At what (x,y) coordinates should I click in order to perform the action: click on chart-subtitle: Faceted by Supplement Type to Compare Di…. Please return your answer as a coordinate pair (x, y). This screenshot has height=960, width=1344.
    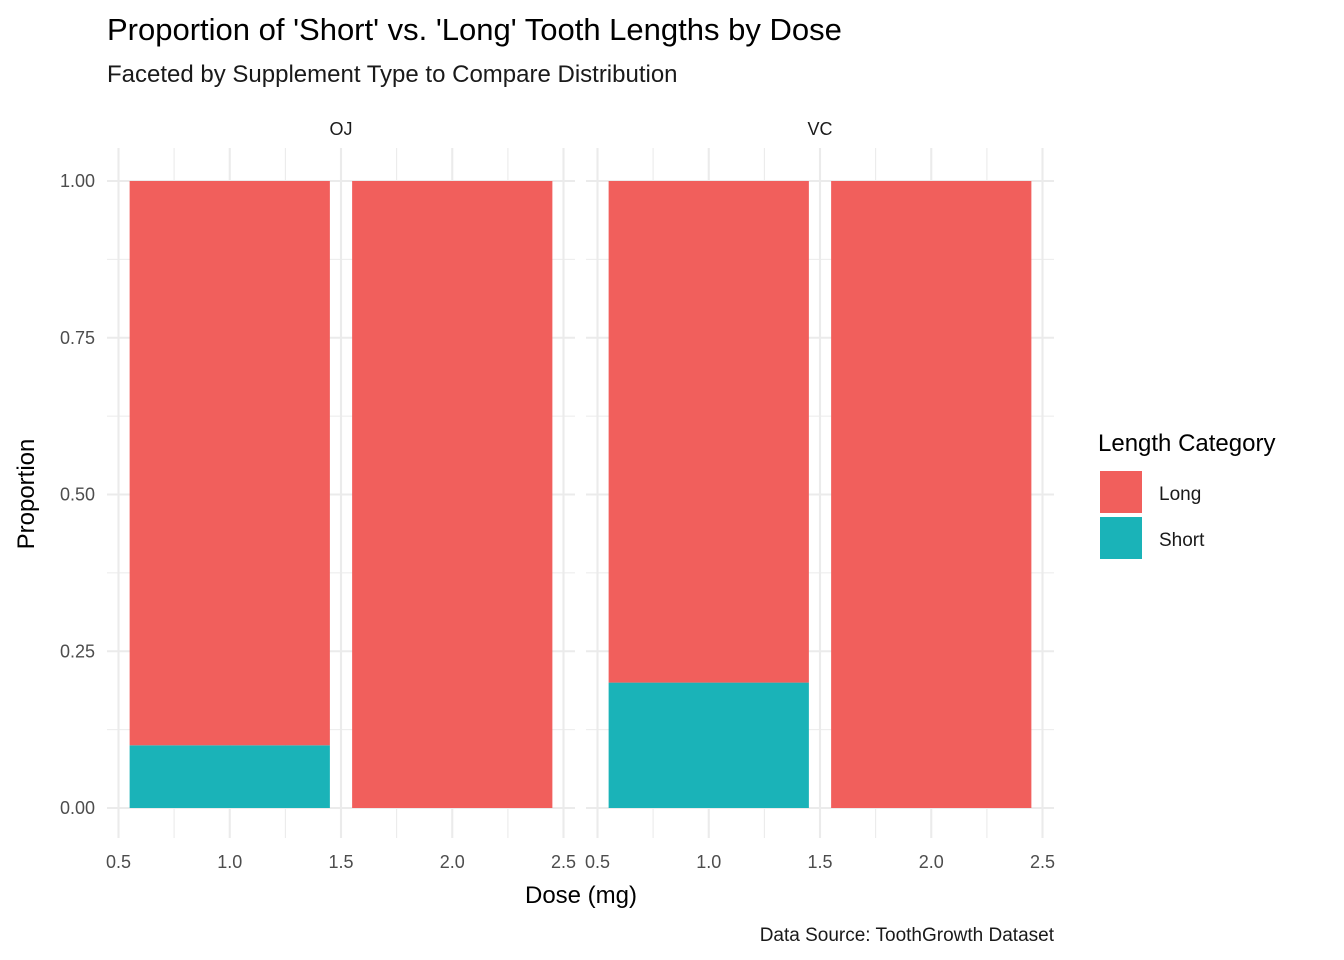
    Looking at the image, I should click on (392, 74).